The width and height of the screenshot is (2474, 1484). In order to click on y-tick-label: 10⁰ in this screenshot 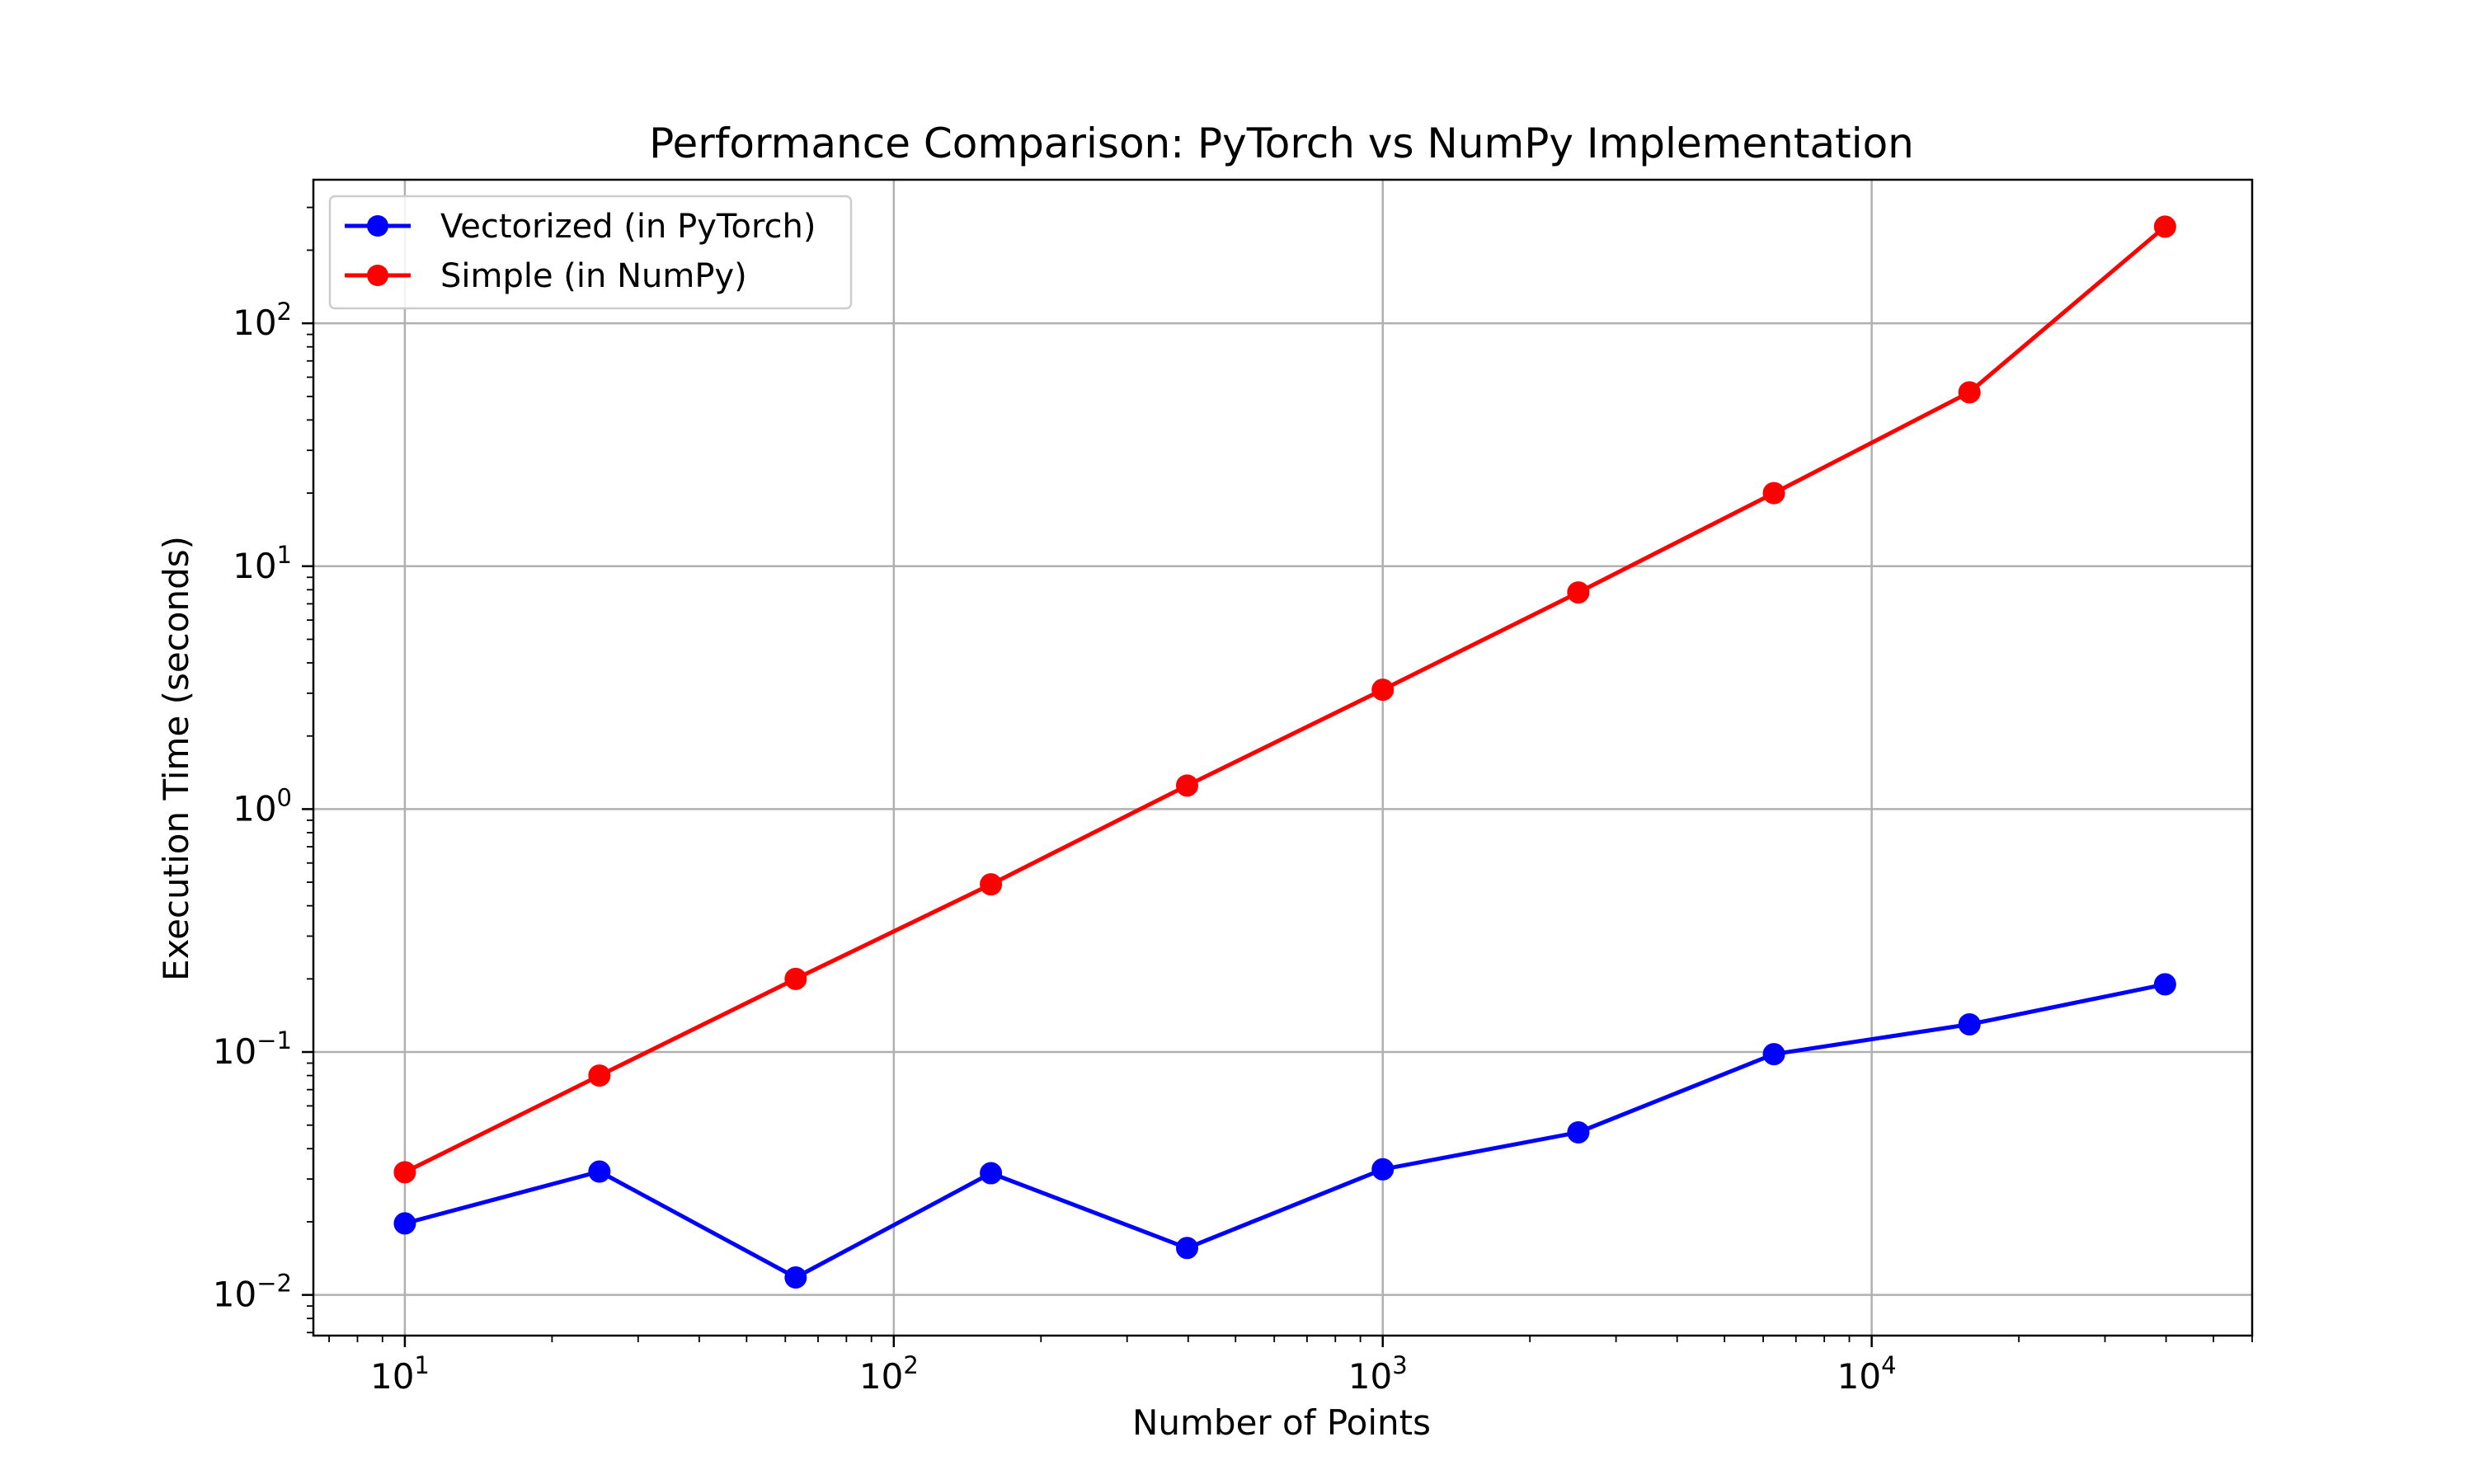, I will do `click(262, 806)`.